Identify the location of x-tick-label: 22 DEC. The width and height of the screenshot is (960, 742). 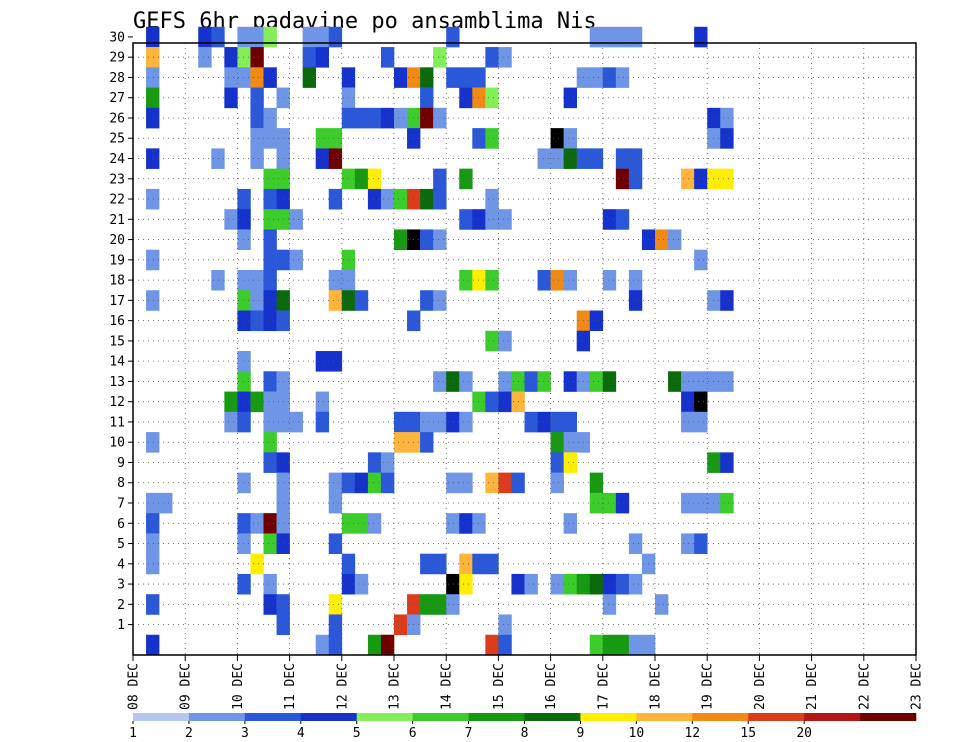
(864, 686).